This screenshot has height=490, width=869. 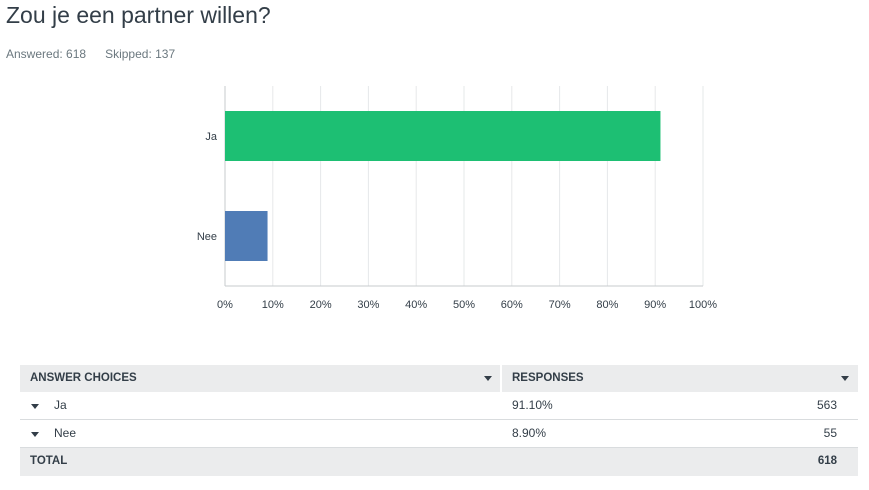 I want to click on question-title: Zou je een partner willen?, so click(x=138, y=15).